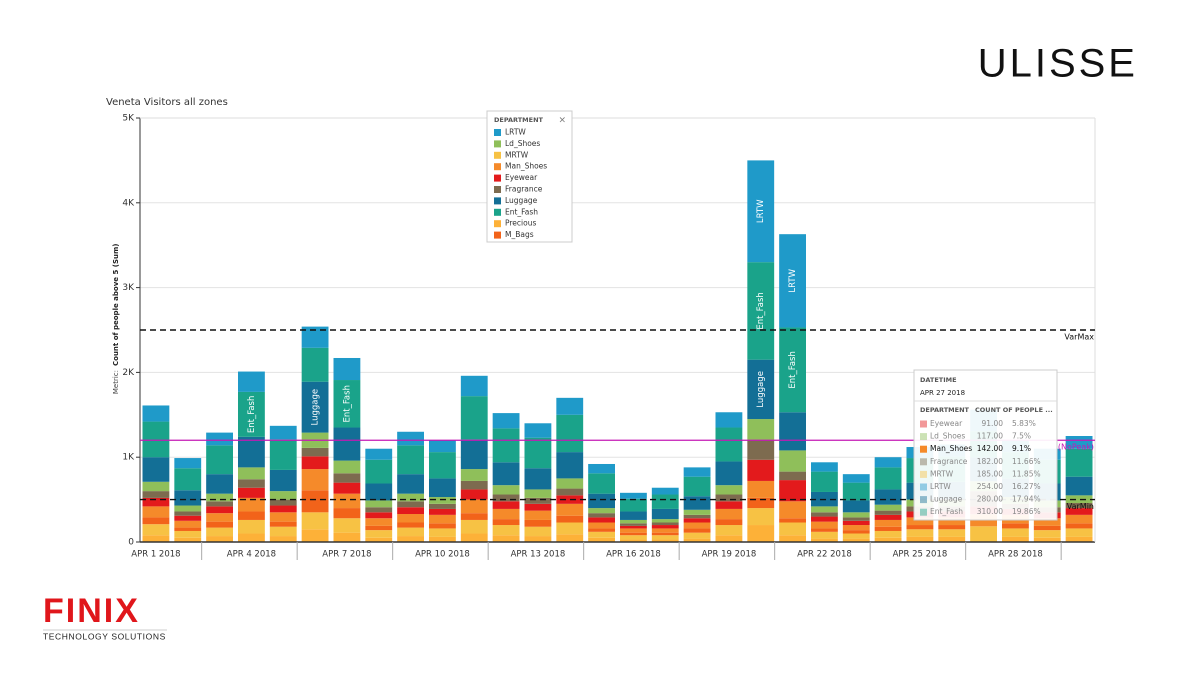 Image resolution: width=1200 pixels, height=679 pixels. What do you see at coordinates (824, 555) in the screenshot?
I see `x-tick-label: APR 22 2018` at bounding box center [824, 555].